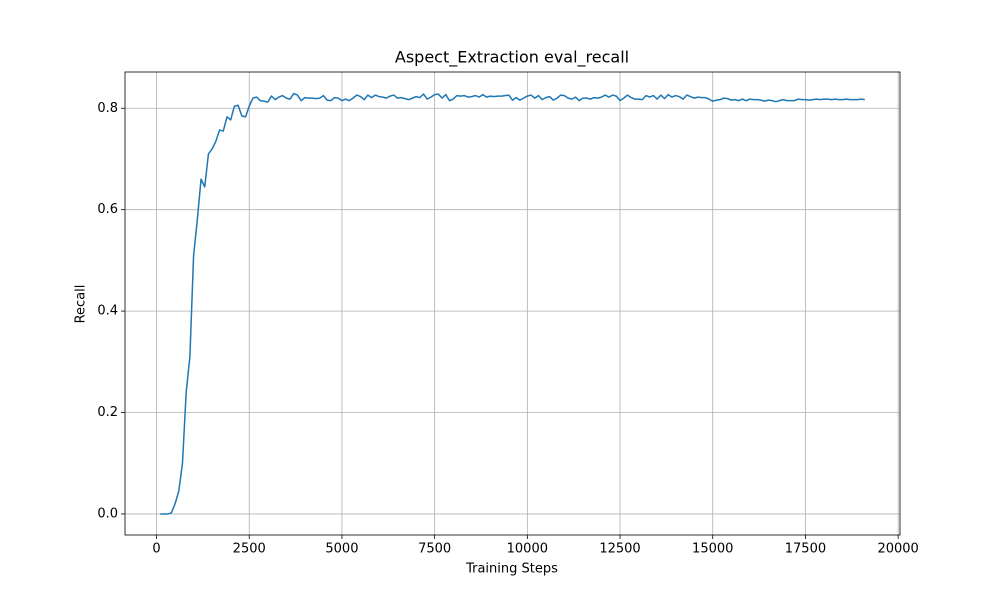  I want to click on x-tick-label: 17500, so click(805, 549).